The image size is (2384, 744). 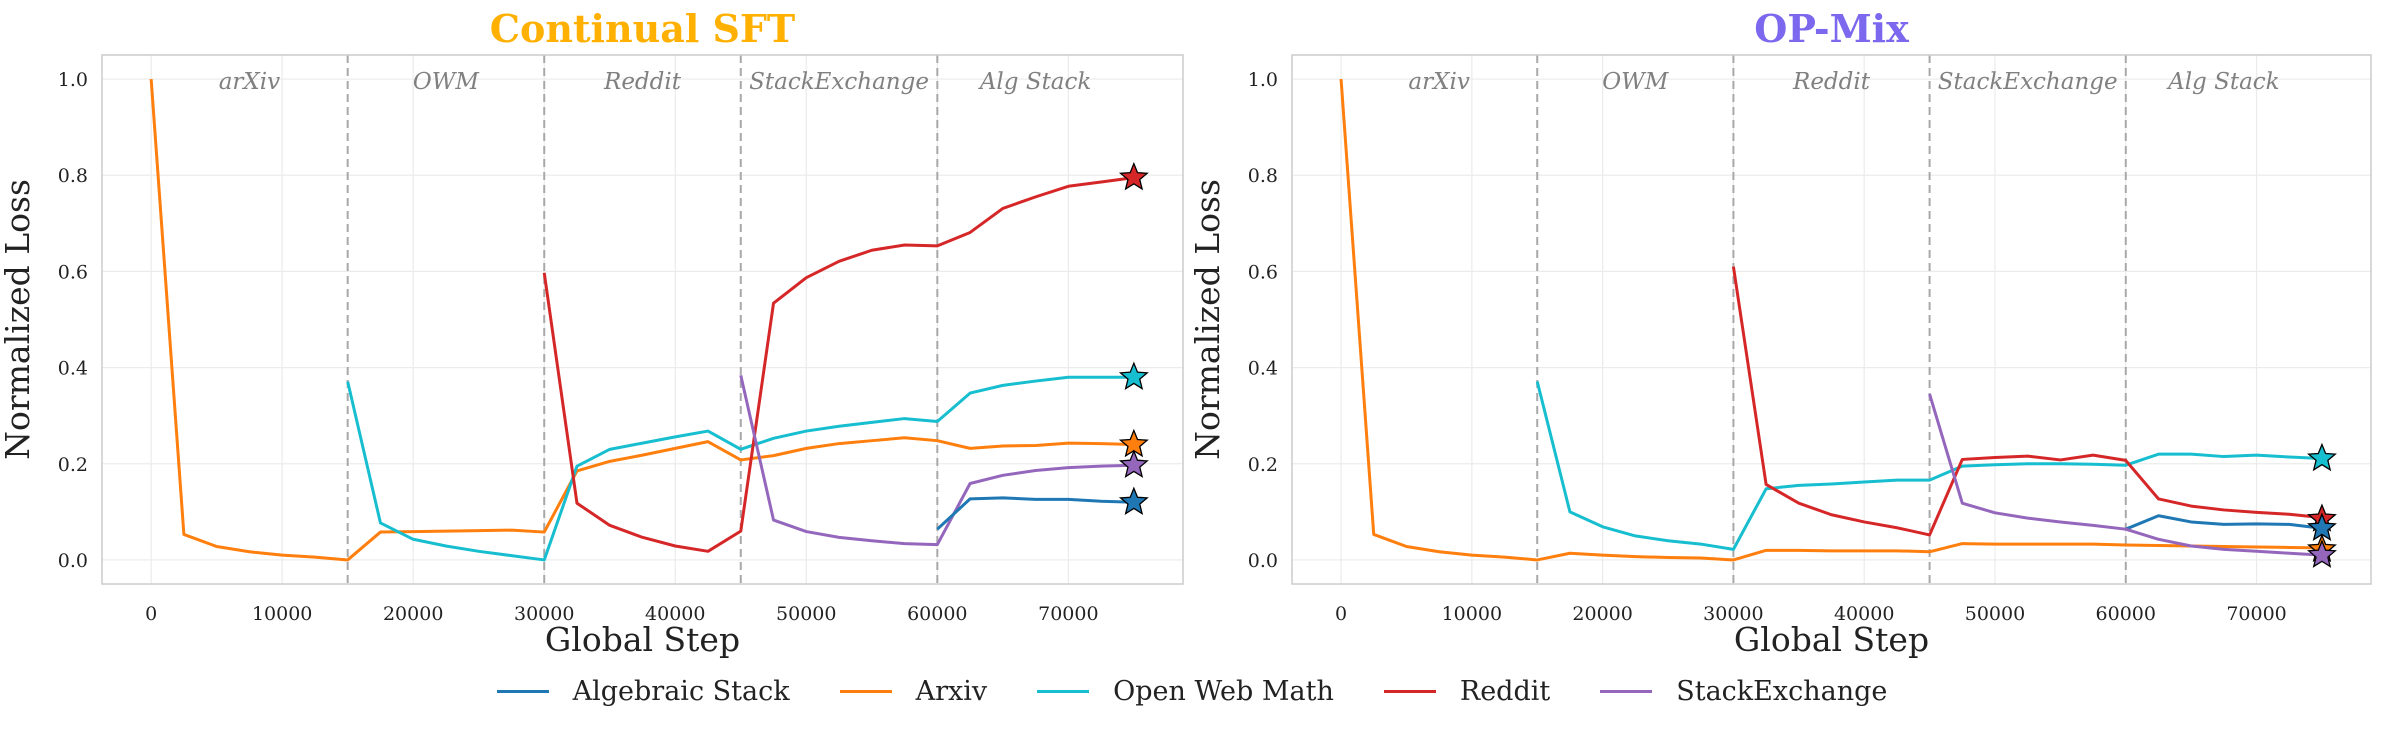 I want to click on legend-label: Open Web Math, so click(x=1223, y=691).